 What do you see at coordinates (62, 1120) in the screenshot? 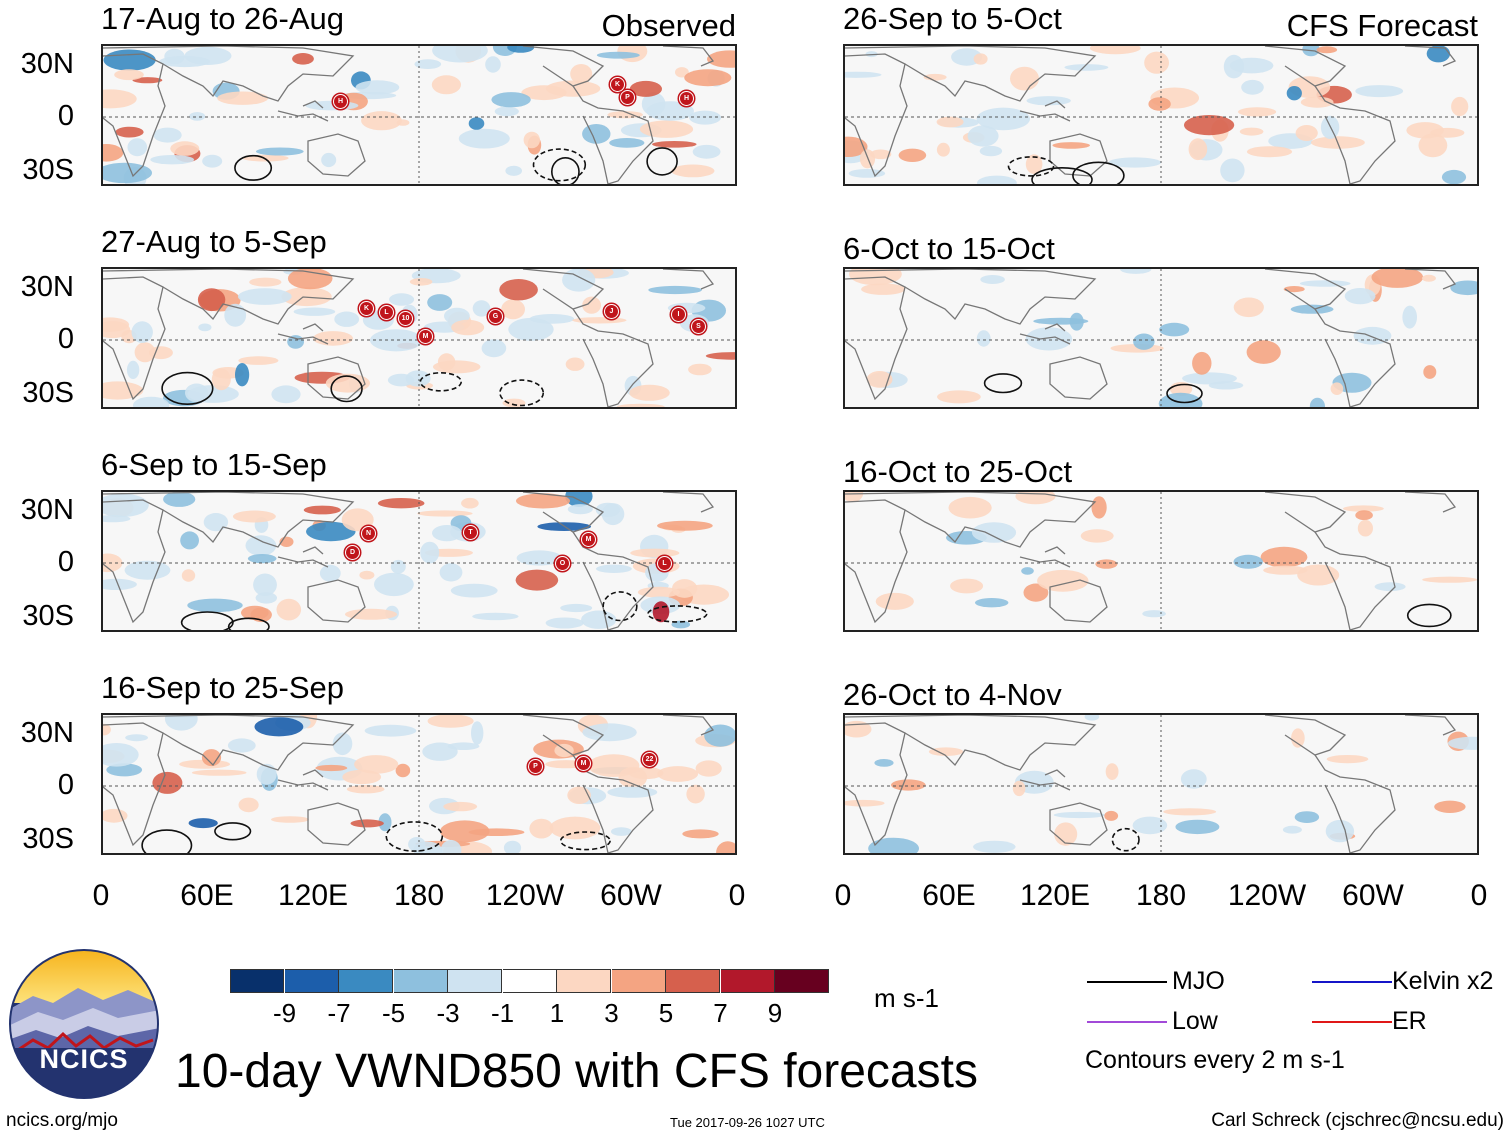
I see `site-link: ncics.org/mjo` at bounding box center [62, 1120].